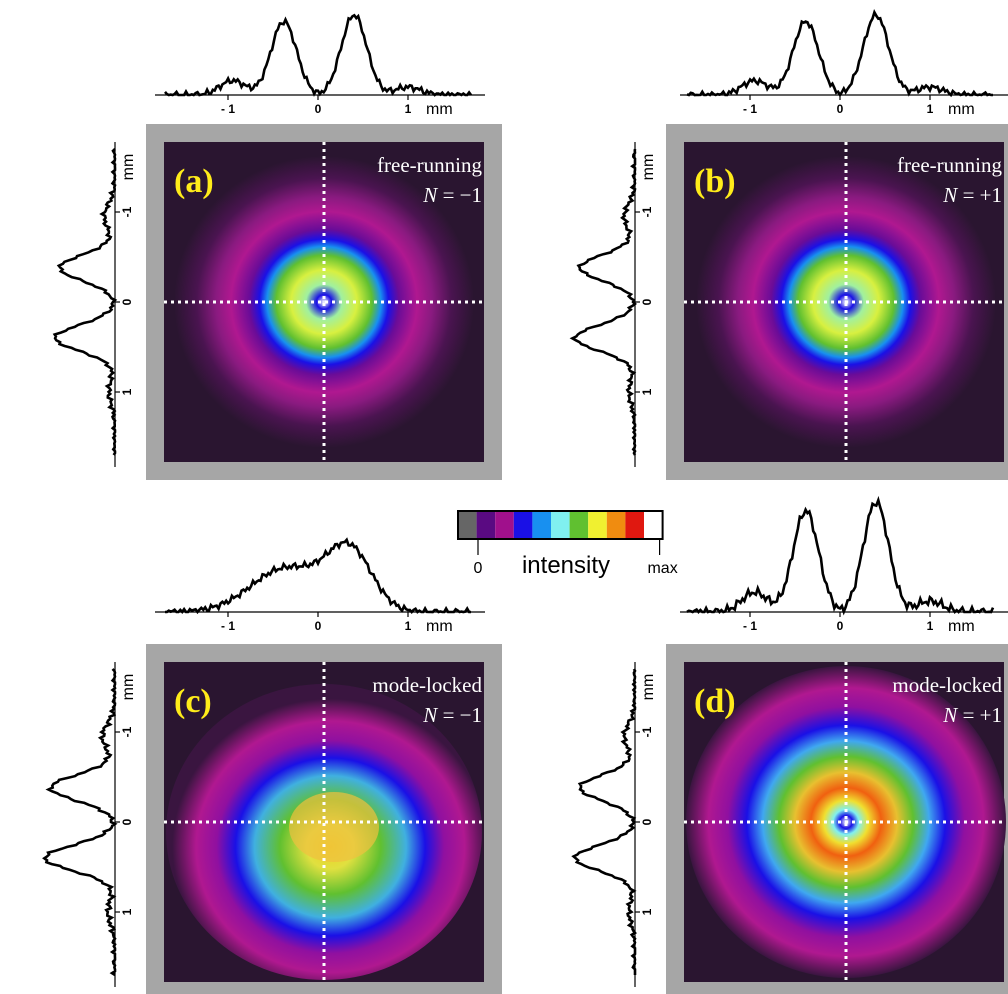 The height and width of the screenshot is (994, 1008). Describe the element at coordinates (715, 701) in the screenshot. I see `panel-label: (d)` at that location.